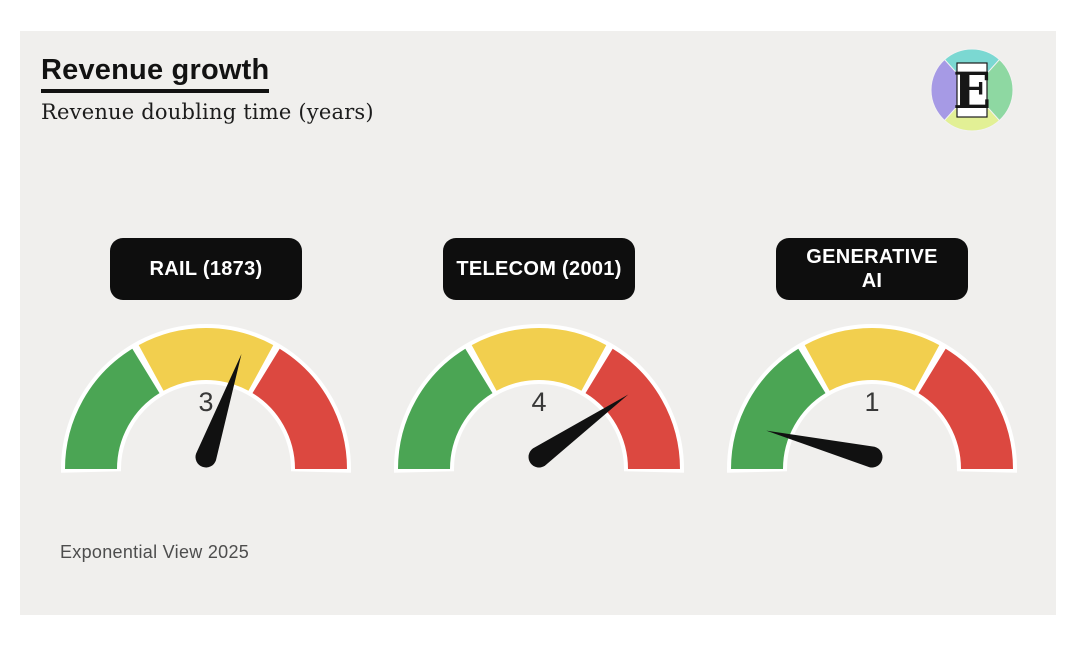 The height and width of the screenshot is (646, 1080). What do you see at coordinates (871, 402) in the screenshot?
I see `gauge-value: 1` at bounding box center [871, 402].